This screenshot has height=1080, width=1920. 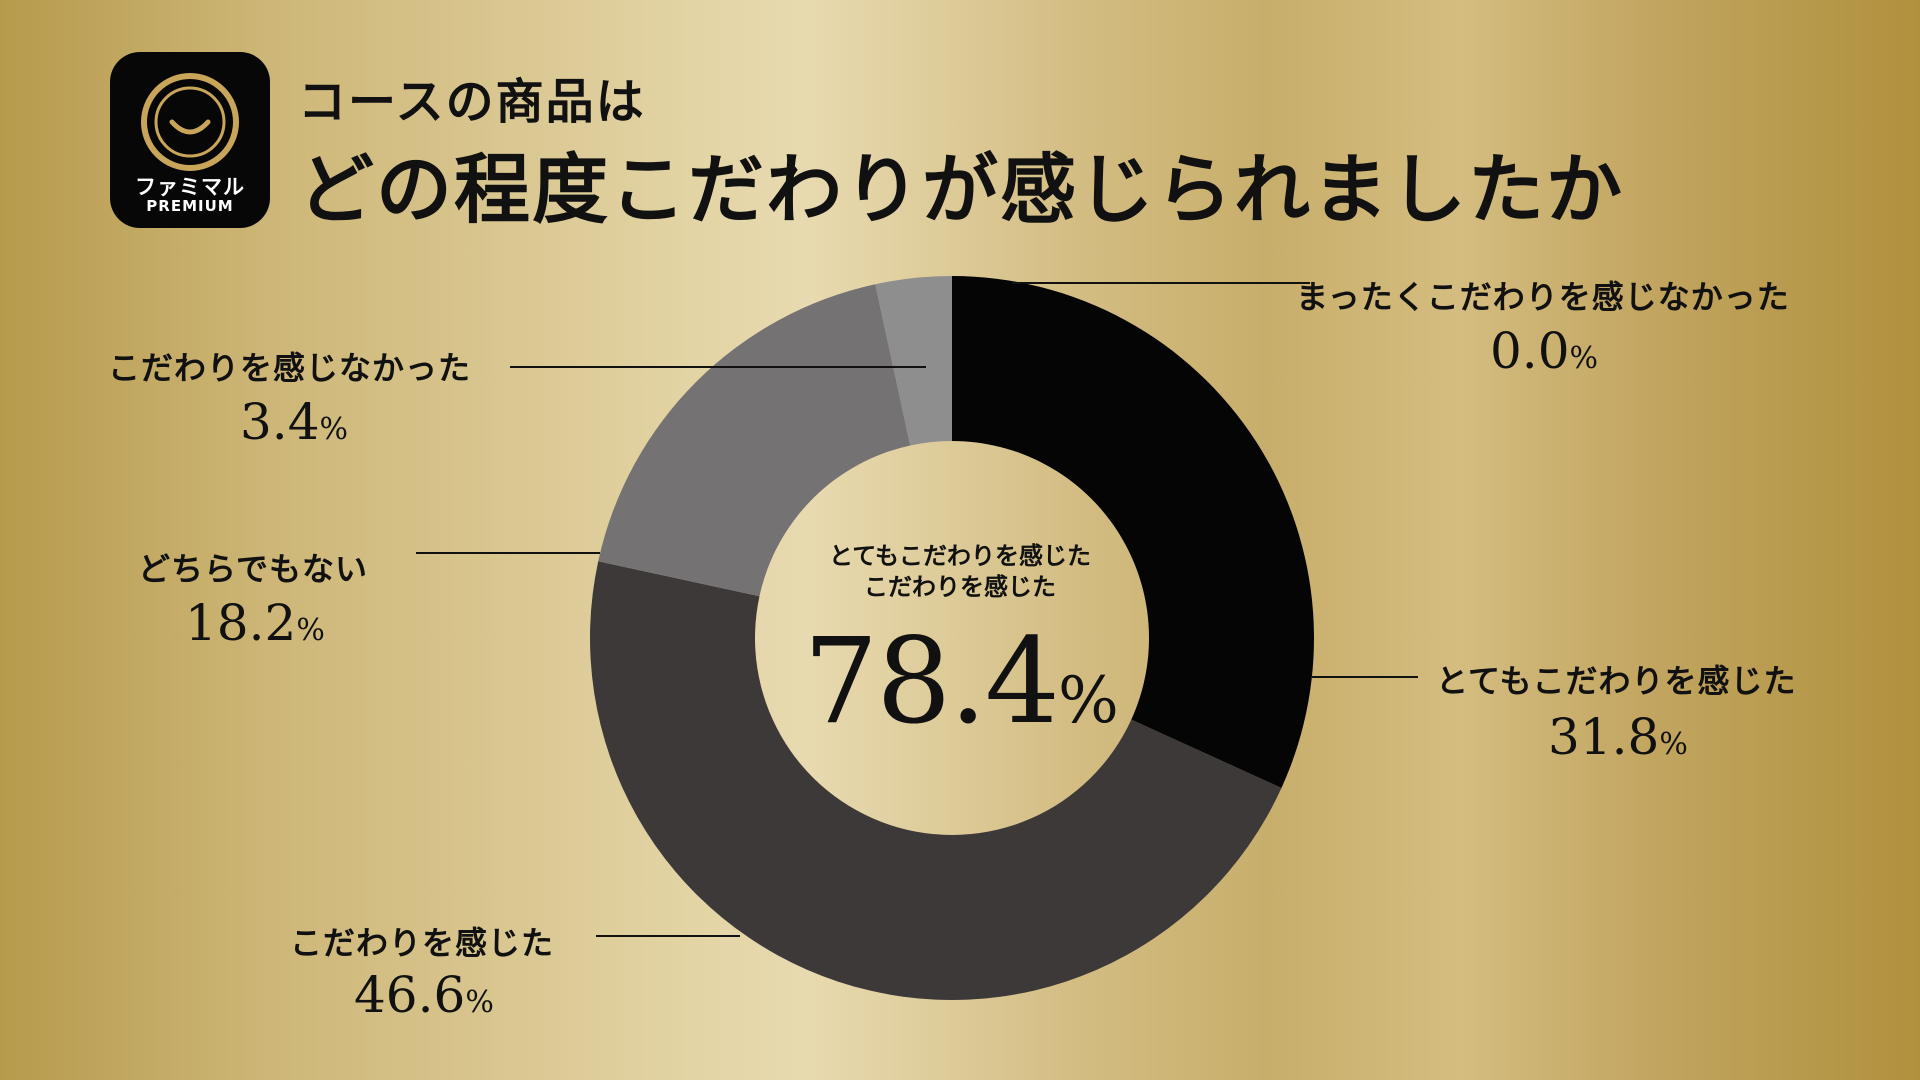 I want to click on value-not-at-all: 0.0%, so click(x=1544, y=351).